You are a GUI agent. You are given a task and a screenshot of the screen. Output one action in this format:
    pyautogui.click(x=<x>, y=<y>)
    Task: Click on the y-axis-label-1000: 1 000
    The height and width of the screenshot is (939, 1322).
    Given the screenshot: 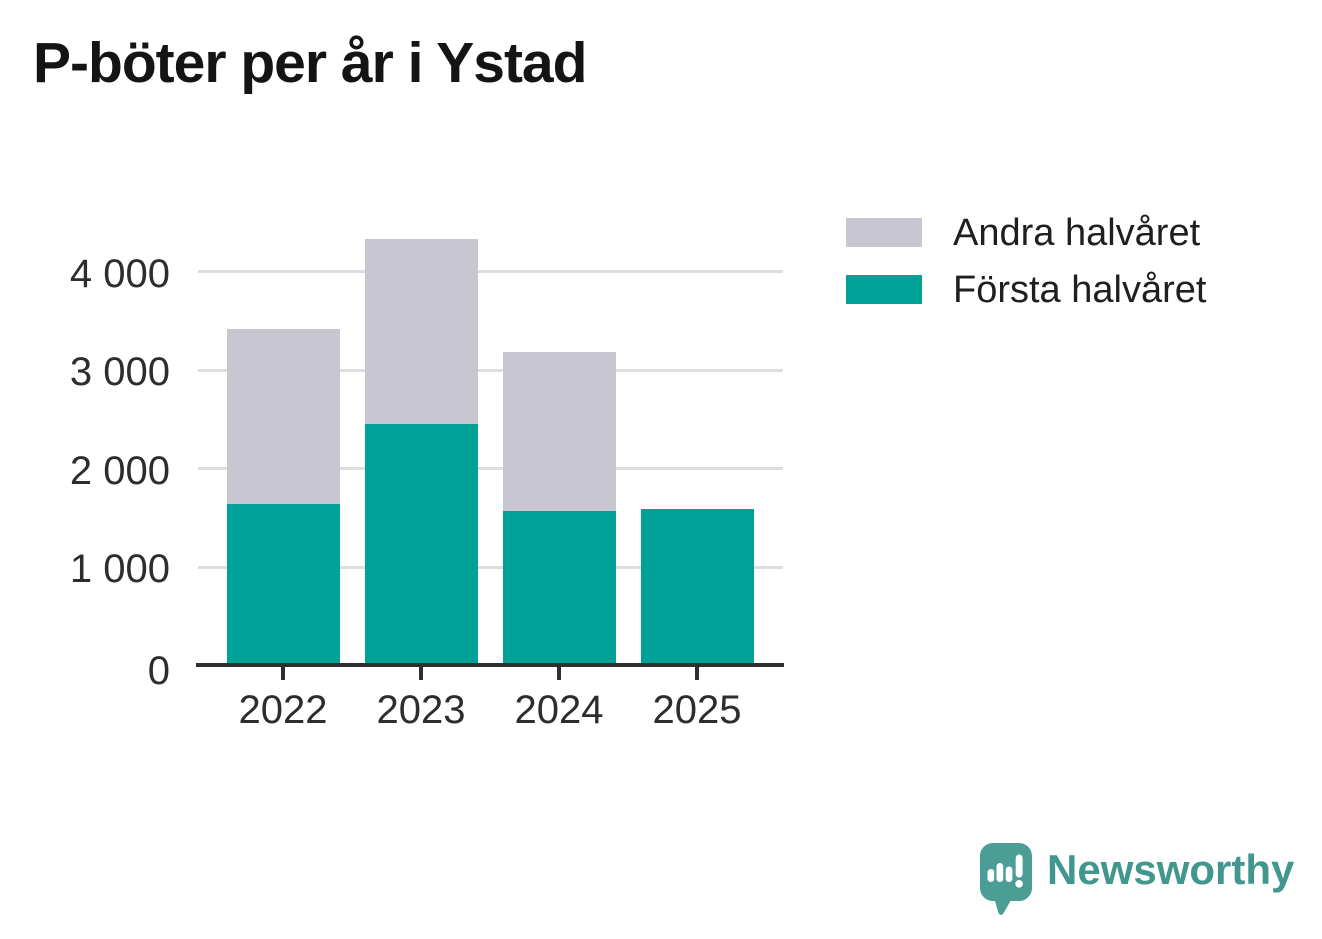 What is the action you would take?
    pyautogui.click(x=119, y=569)
    